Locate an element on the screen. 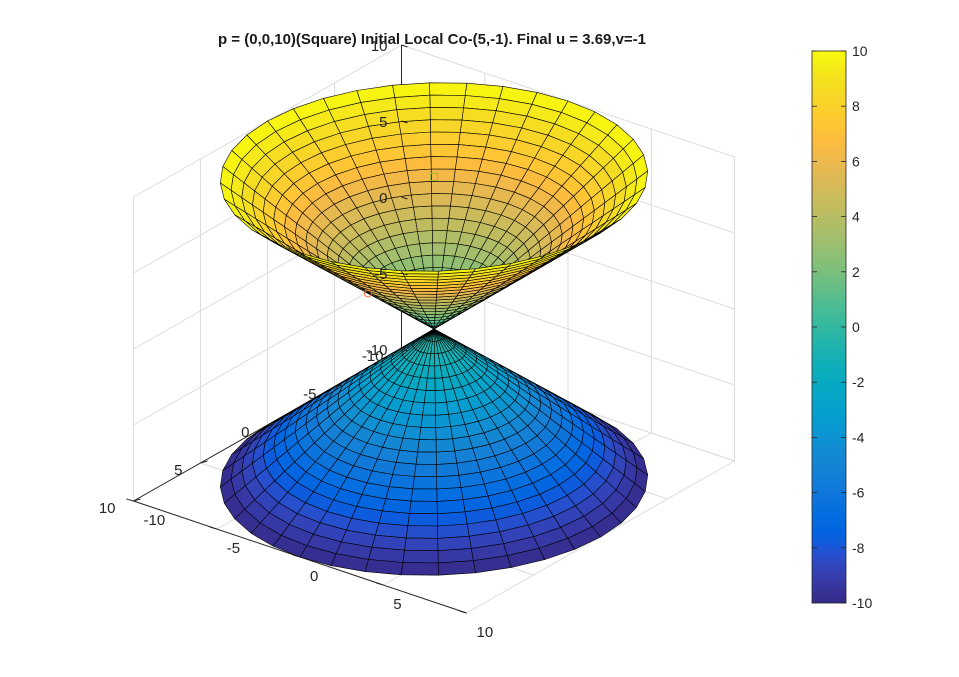 Image resolution: width=959 pixels, height=677 pixels. colorbar-tick-label: -8 is located at coordinates (858, 548).